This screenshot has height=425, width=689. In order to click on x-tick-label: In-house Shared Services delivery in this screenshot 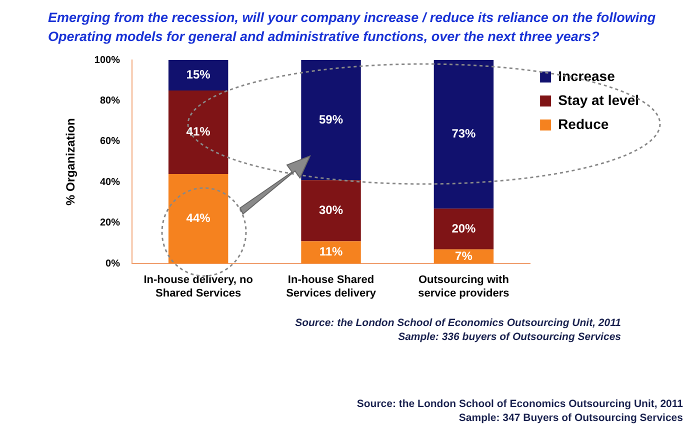, I will do `click(331, 287)`.